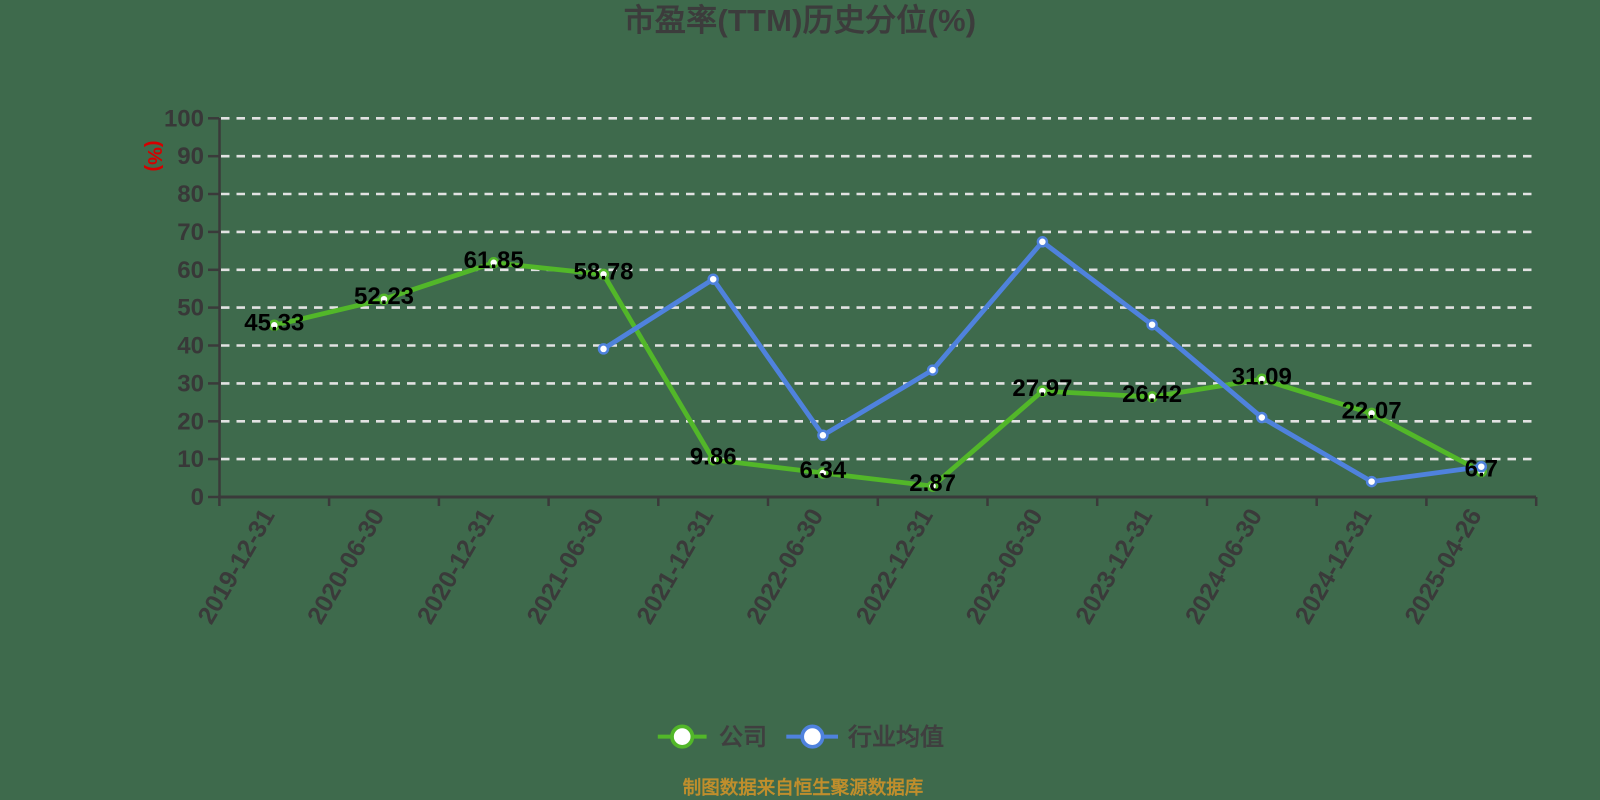 The height and width of the screenshot is (800, 1600). Describe the element at coordinates (190, 421) in the screenshot. I see `svg-text: 20` at that location.